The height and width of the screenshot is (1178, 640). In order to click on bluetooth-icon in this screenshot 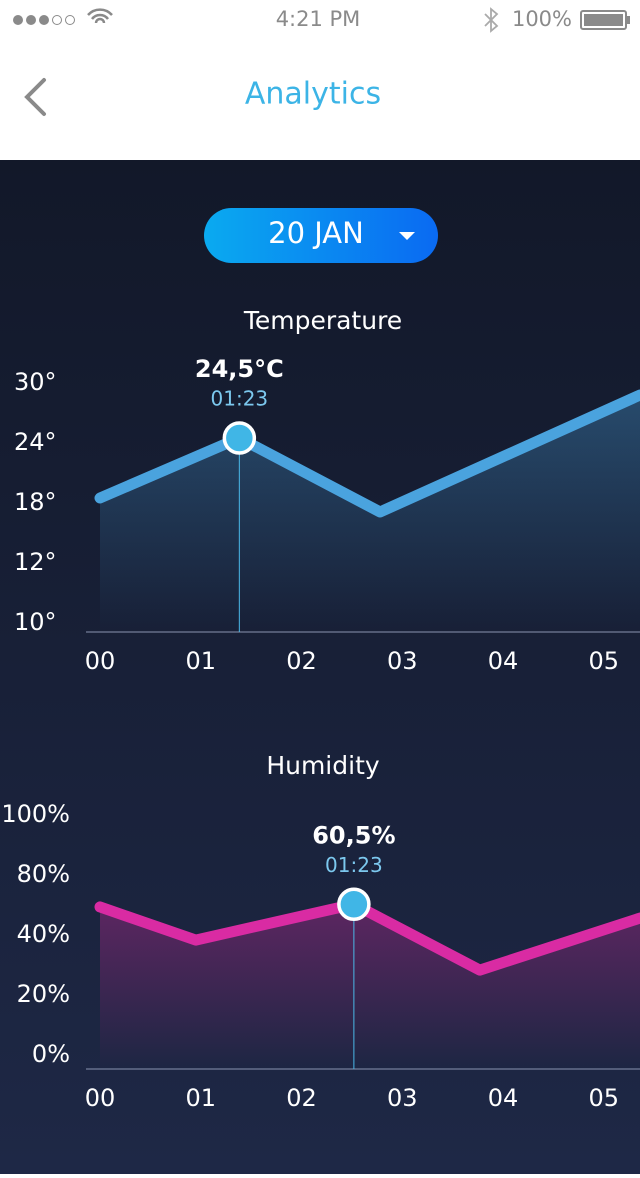, I will do `click(491, 20)`.